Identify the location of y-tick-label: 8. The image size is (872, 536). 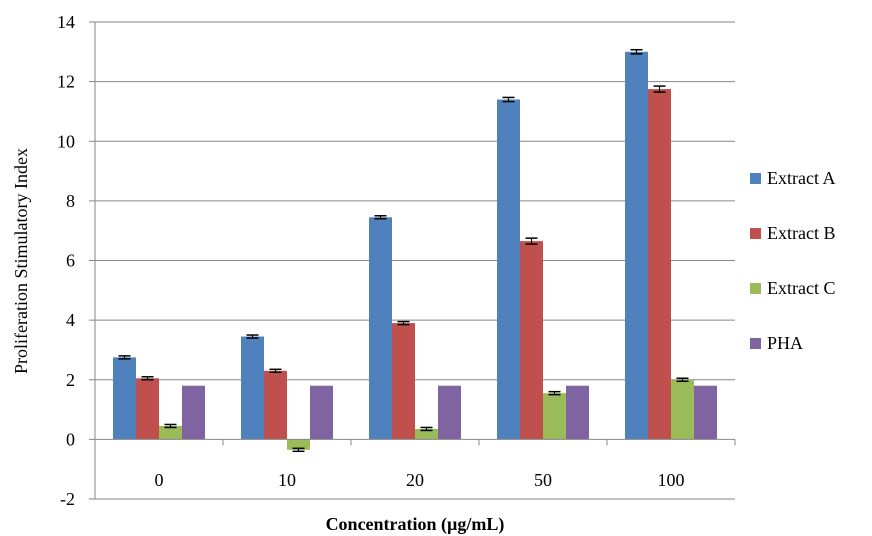
(70, 201).